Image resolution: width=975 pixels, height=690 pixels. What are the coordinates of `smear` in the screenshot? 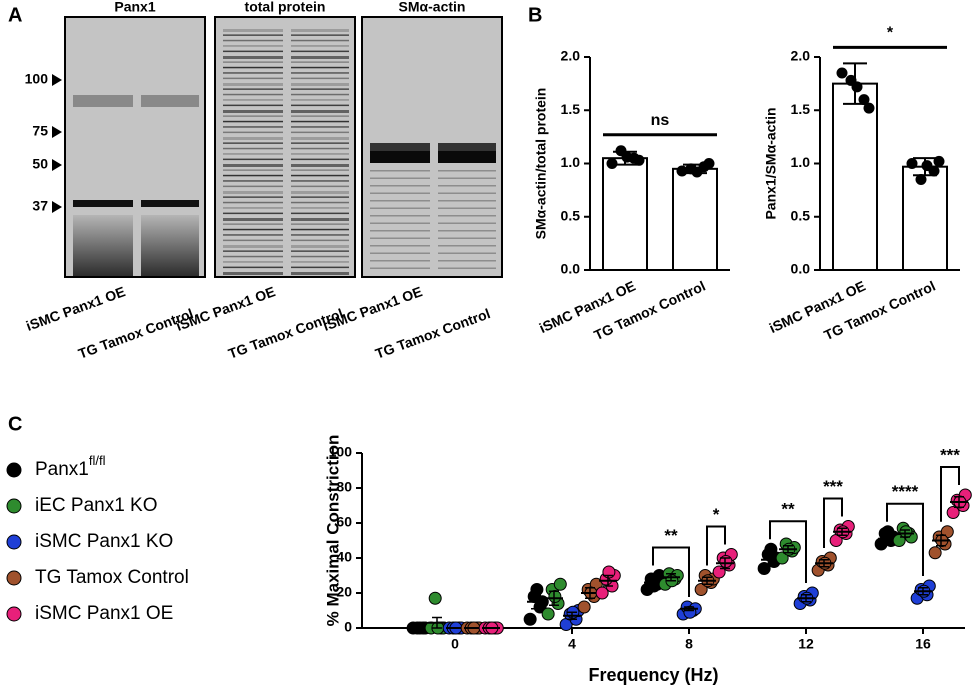 It's located at (103, 246).